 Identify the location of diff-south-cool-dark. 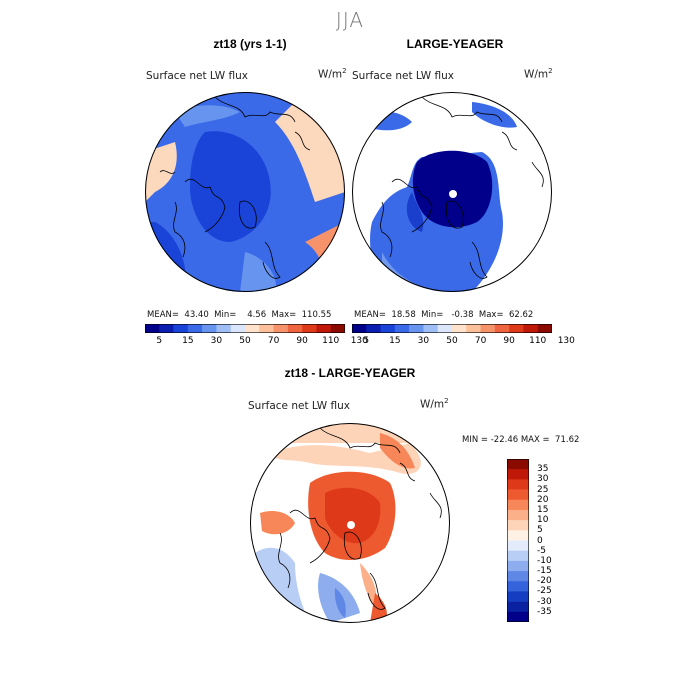
(340, 603).